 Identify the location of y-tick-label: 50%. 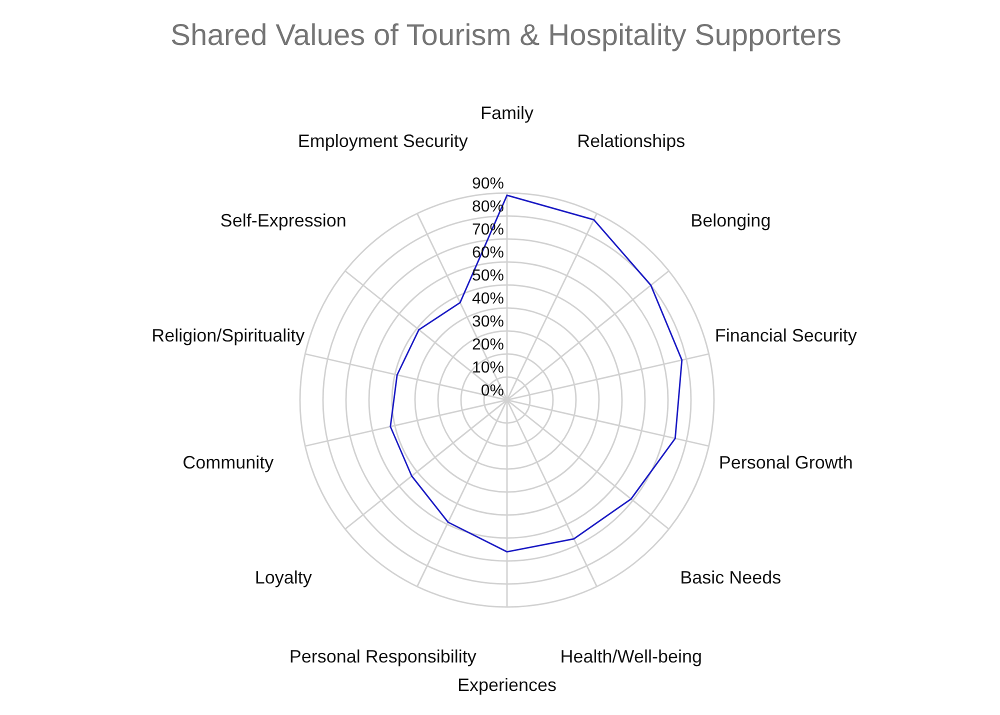
(488, 275).